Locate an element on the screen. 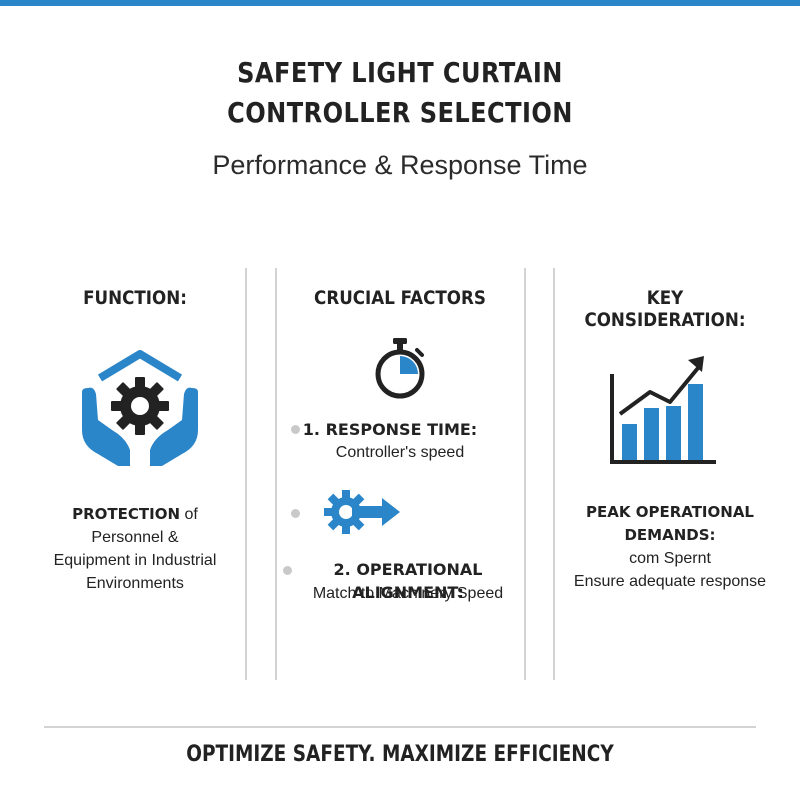  function-text-line-2: Personnel & is located at coordinates (135, 537).